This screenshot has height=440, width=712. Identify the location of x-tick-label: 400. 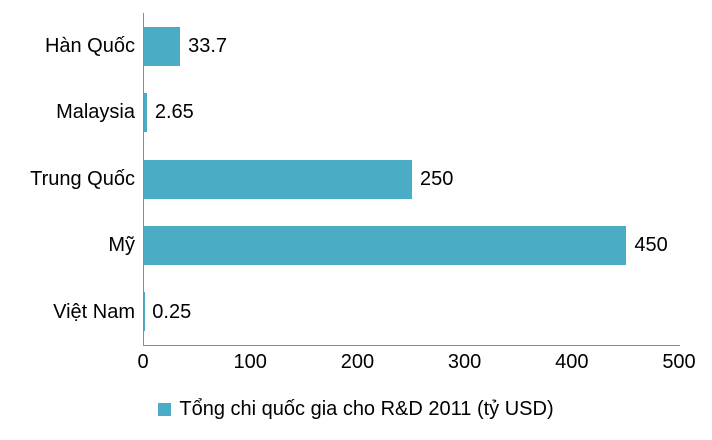
(572, 362).